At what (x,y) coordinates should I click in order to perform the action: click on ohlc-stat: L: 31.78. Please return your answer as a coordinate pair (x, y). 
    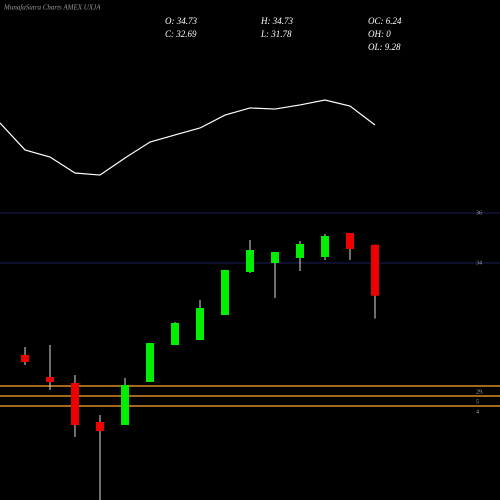
    Looking at the image, I should click on (276, 34).